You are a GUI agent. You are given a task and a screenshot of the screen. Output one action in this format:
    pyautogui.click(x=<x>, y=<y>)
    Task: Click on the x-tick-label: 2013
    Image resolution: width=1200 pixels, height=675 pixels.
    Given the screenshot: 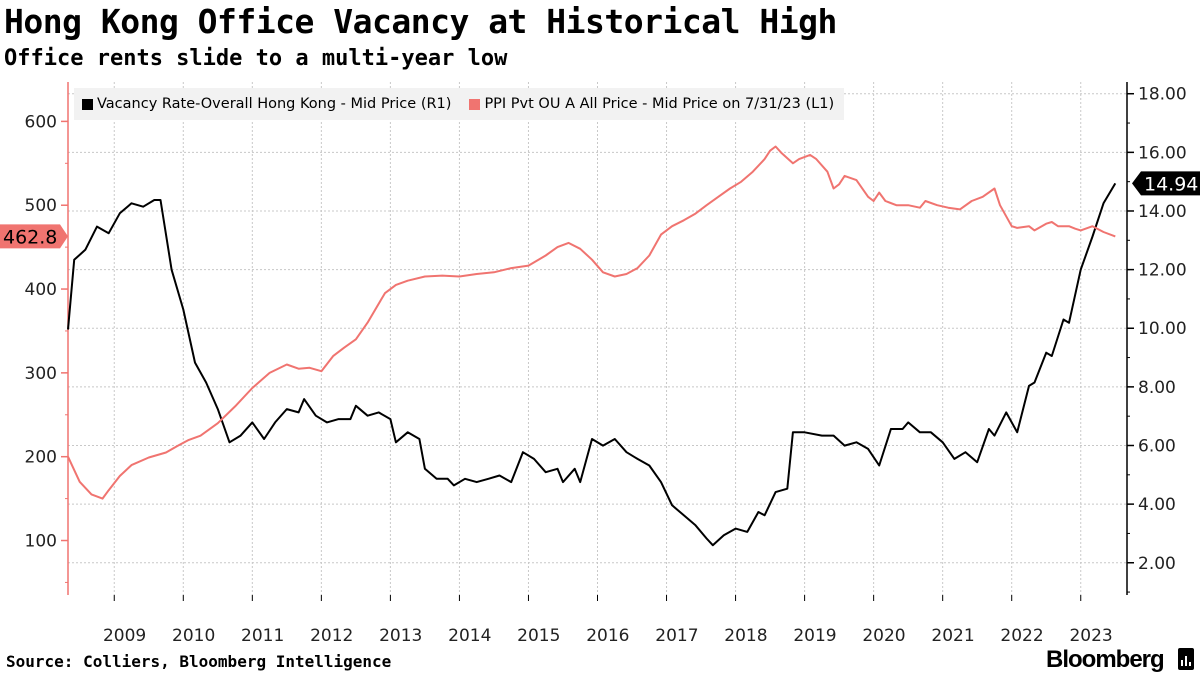 What is the action you would take?
    pyautogui.click(x=400, y=636)
    